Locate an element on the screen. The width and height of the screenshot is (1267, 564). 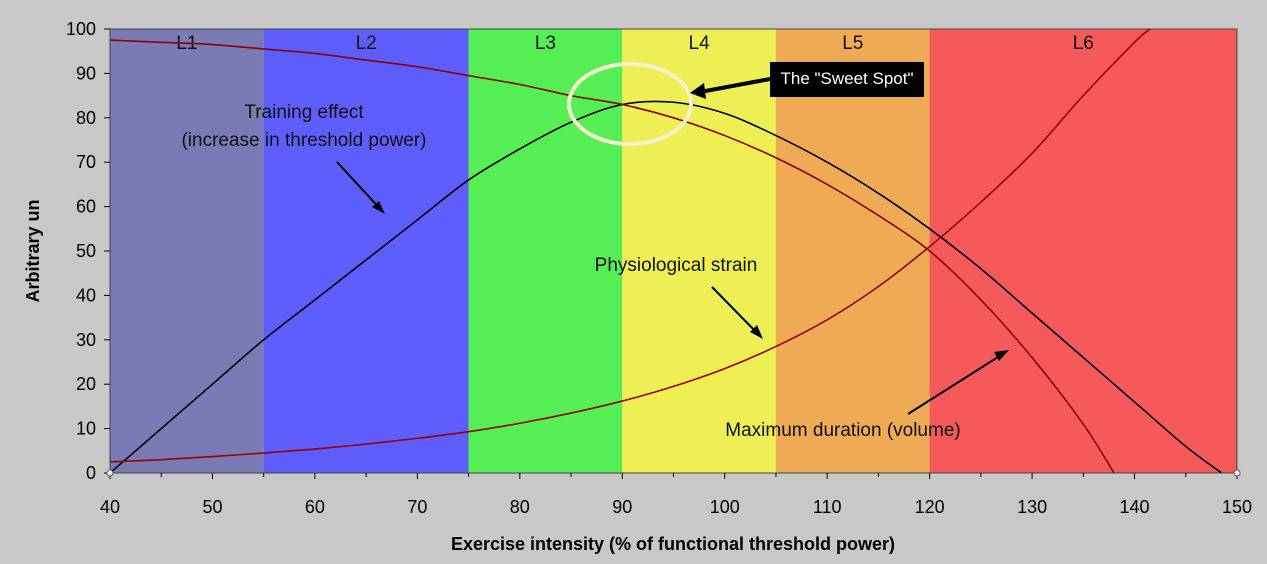
y-tick-label: 100 is located at coordinates (81, 29).